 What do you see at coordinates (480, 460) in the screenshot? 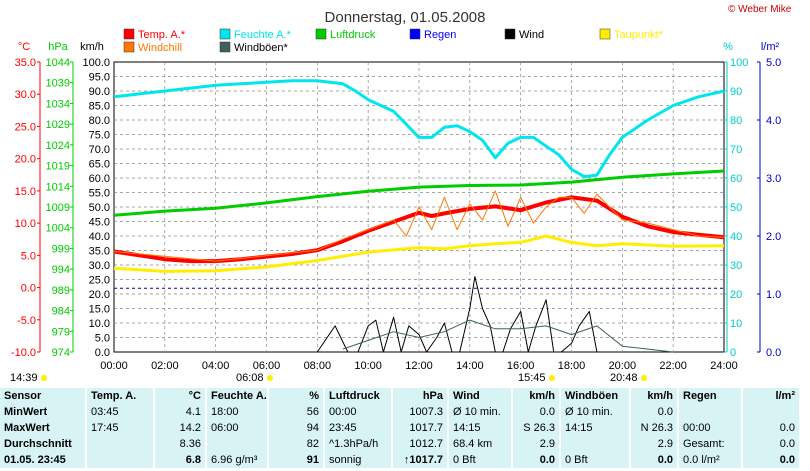
I see `stats-cell-wind_time: 0 Bft` at bounding box center [480, 460].